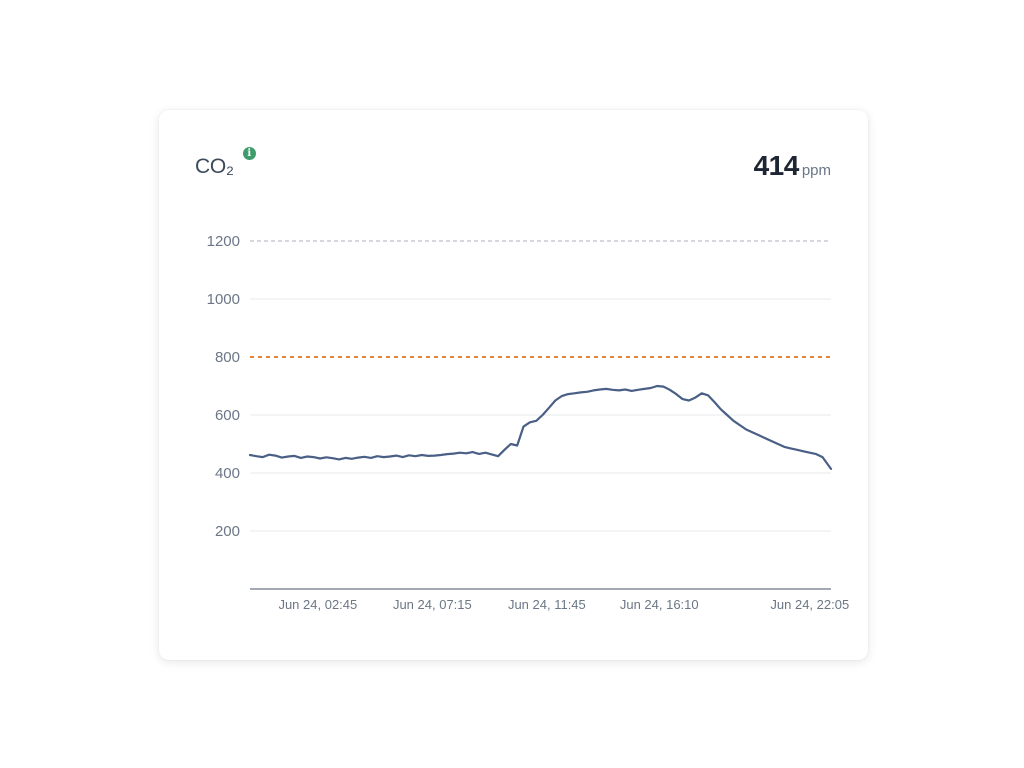 This screenshot has height=768, width=1024. I want to click on y-tick-label-400: 400, so click(227, 473).